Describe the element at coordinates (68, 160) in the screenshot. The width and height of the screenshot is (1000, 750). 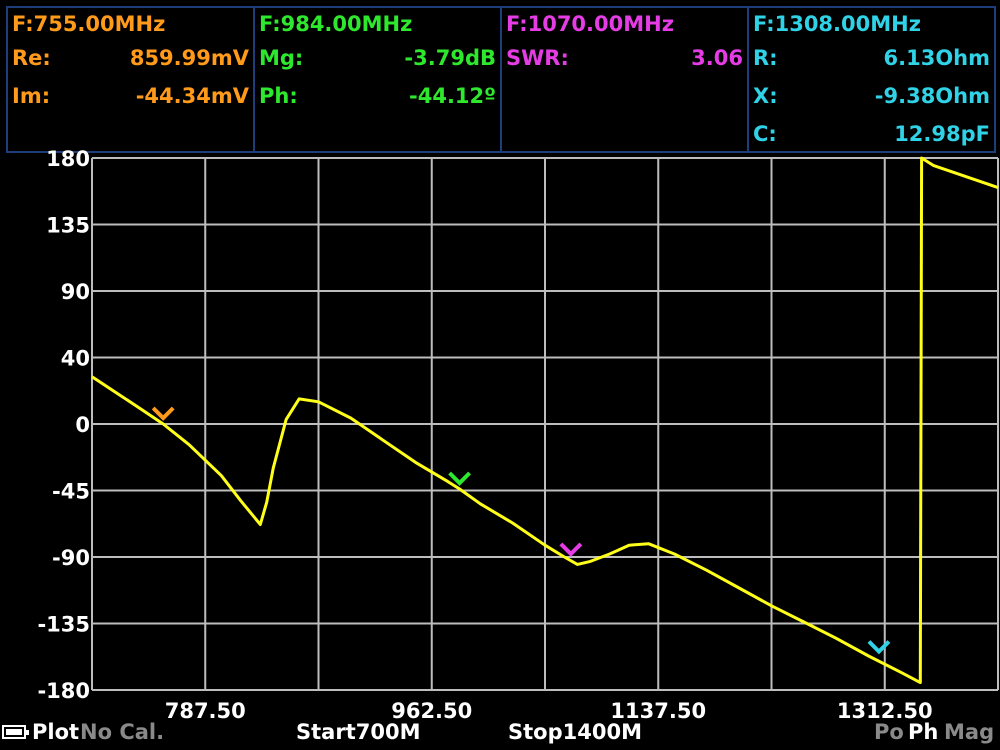
I see `y-tick-label: 180` at that location.